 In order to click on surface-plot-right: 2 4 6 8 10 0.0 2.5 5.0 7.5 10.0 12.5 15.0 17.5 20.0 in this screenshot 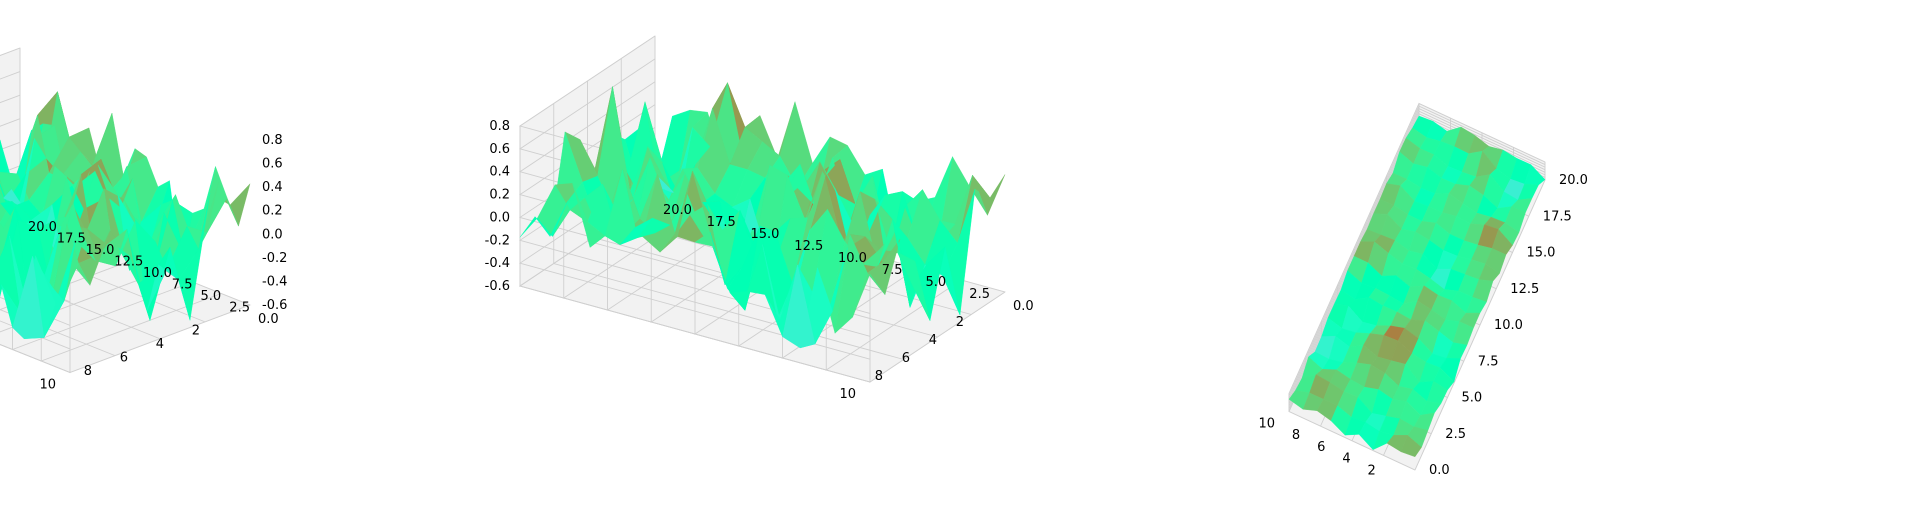, I will do `click(1423, 290)`.